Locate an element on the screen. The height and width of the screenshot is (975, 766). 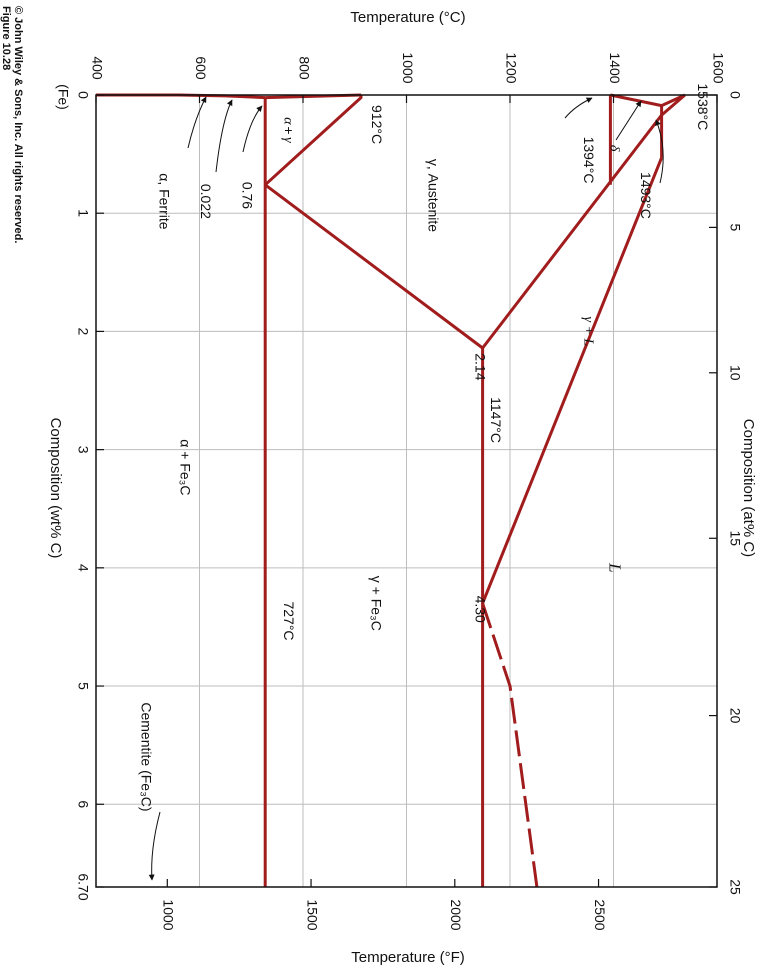
annotation-c214: 2.14 is located at coordinates (480, 366).